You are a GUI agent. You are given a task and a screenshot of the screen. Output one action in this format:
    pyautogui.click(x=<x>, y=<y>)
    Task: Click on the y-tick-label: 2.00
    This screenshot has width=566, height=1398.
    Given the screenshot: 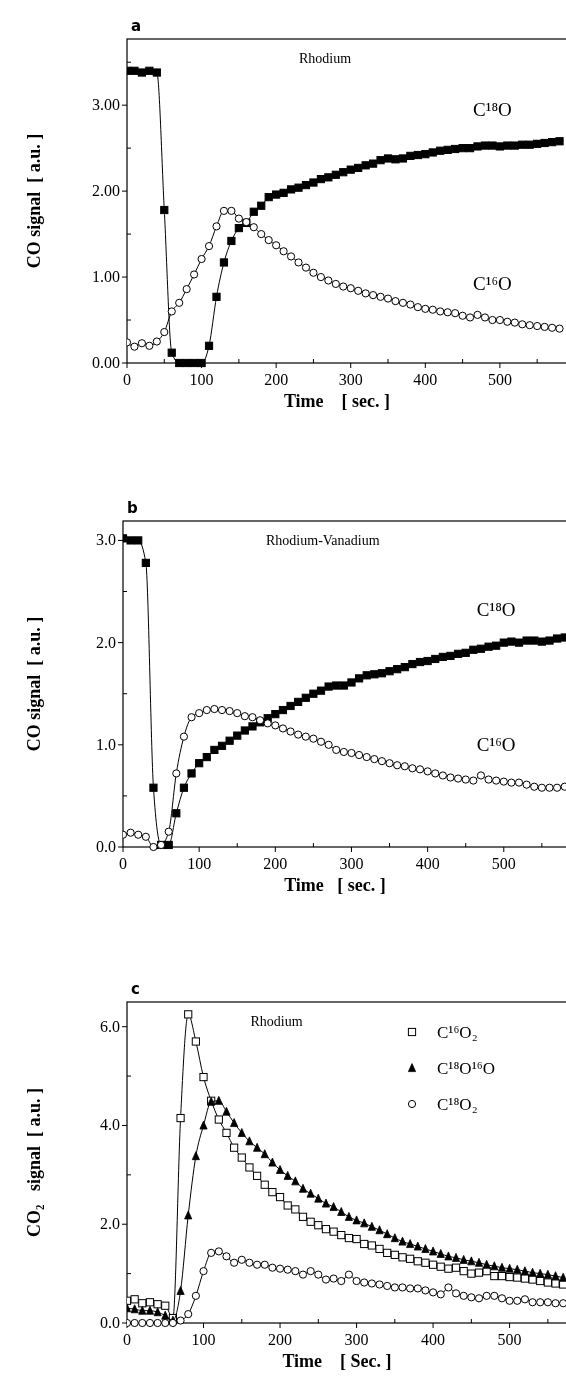 What is the action you would take?
    pyautogui.click(x=106, y=191)
    